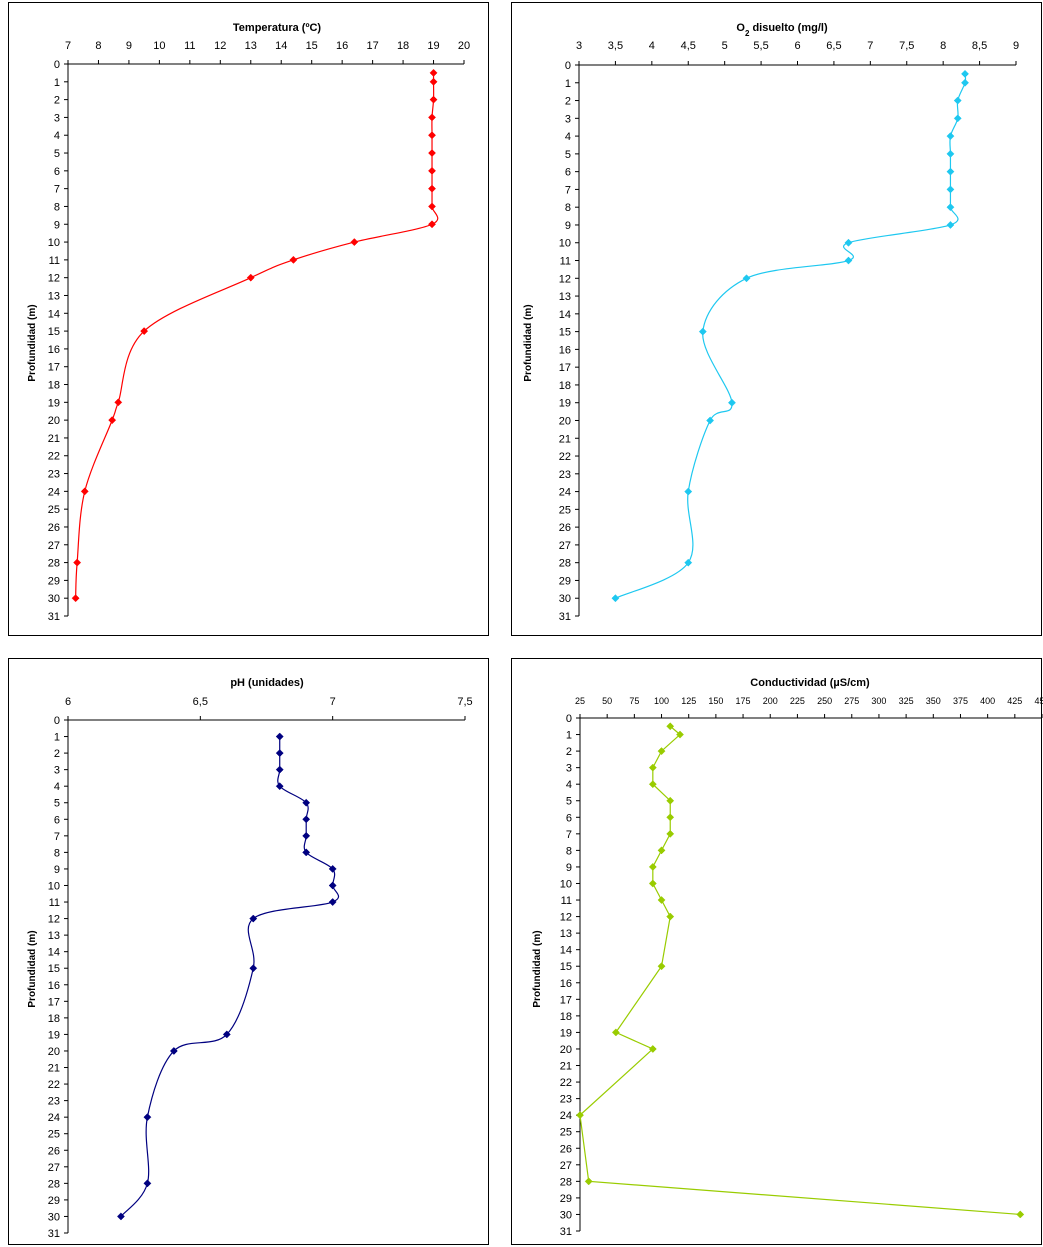  I want to click on y-tick-label: 11, so click(565, 262).